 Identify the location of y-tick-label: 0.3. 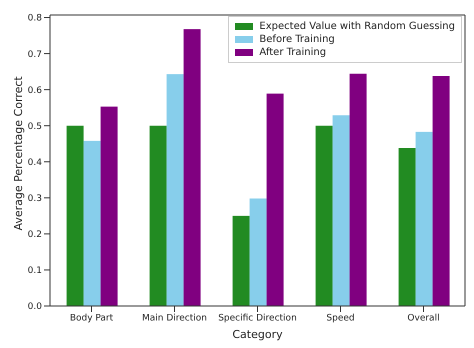
(35, 199).